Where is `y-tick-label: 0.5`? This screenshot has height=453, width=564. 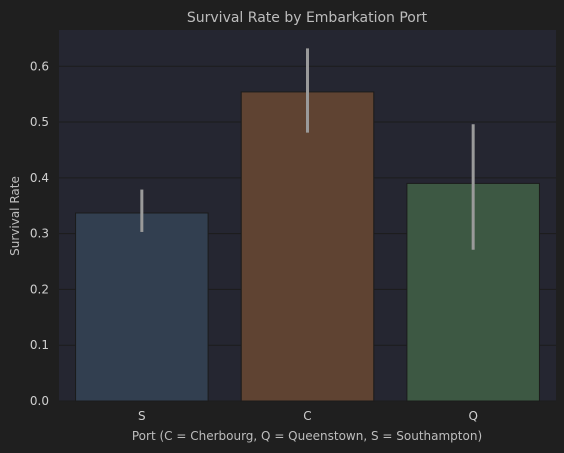 y-tick-label: 0.5 is located at coordinates (39, 122).